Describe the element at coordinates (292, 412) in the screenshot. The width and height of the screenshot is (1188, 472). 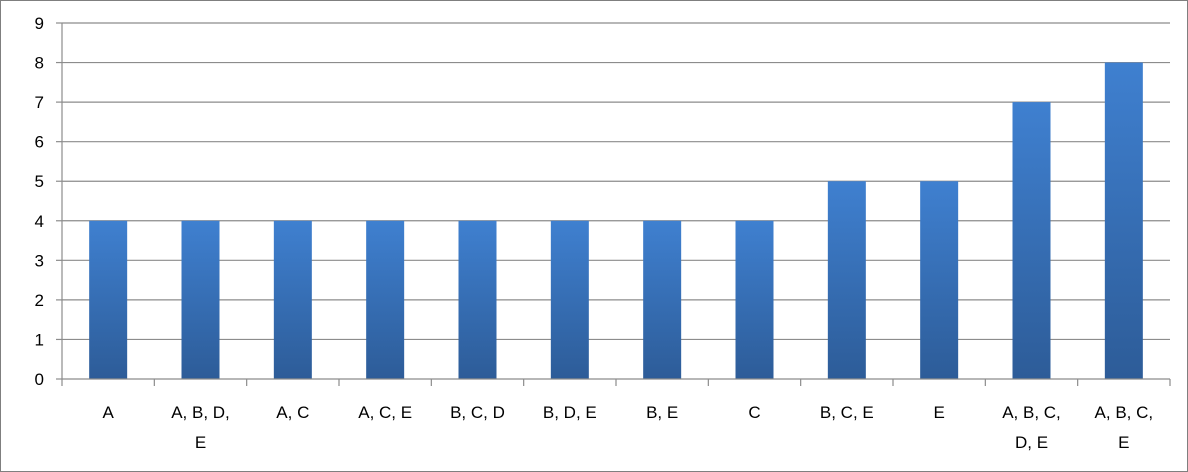
I see `x-tick-label: A, C` at that location.